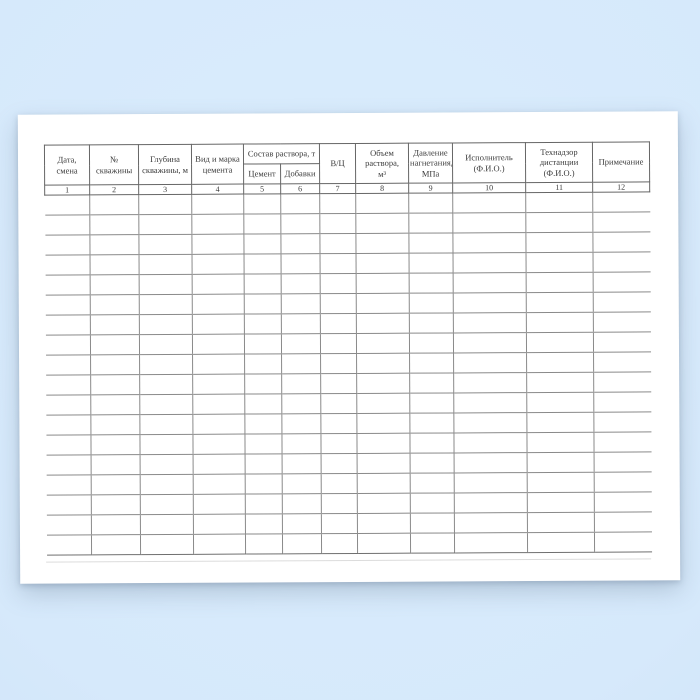 This screenshot has width=700, height=700. I want to click on header-col-tech-supervision: Технадзор дистанции (Ф.И.О.), so click(559, 162).